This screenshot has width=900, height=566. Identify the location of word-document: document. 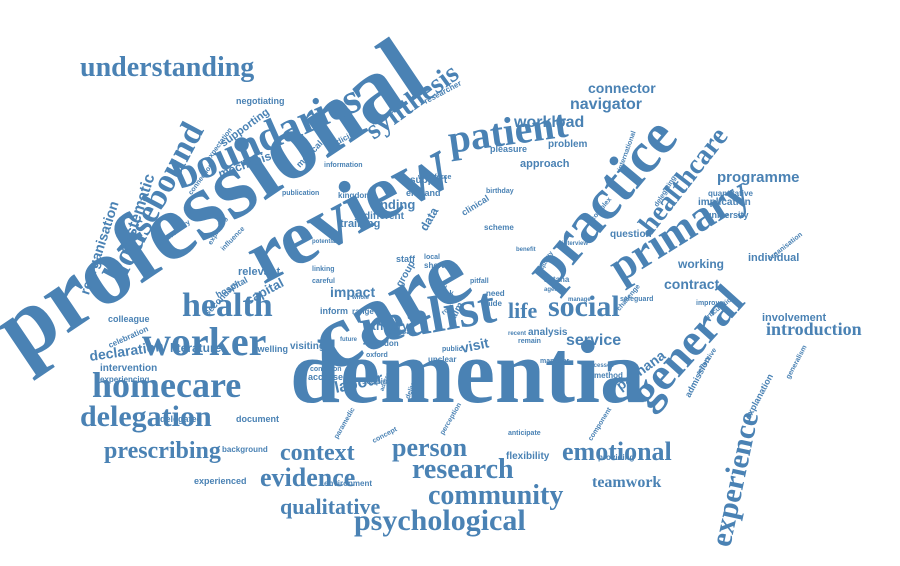
(257, 419).